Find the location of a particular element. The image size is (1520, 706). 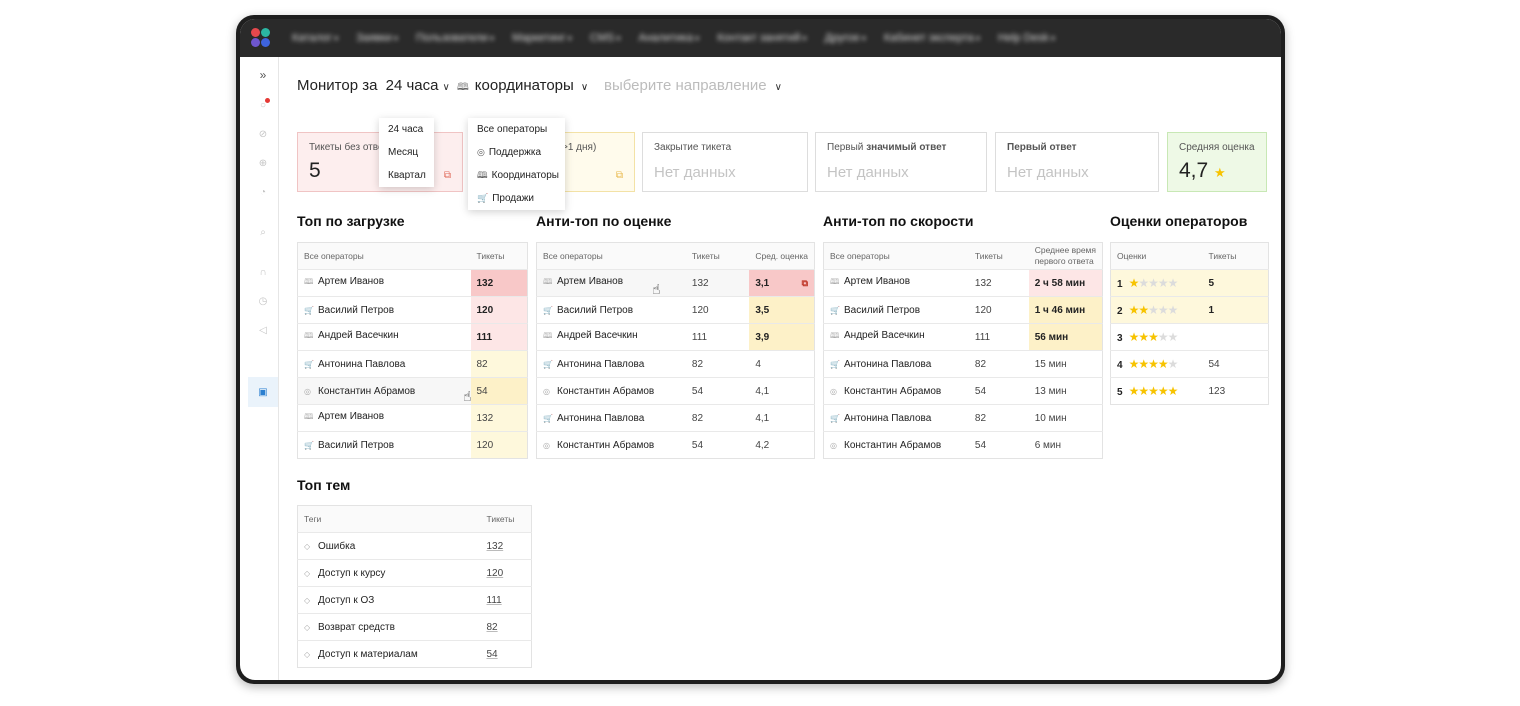

column-header: Теги is located at coordinates (313, 519).